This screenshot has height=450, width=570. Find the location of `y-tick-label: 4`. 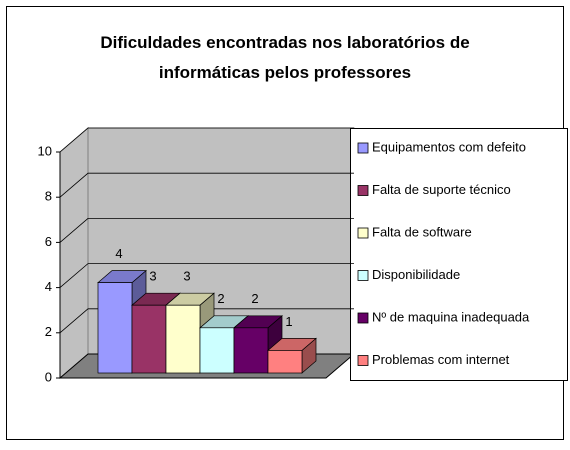

y-tick-label: 4 is located at coordinates (48, 286).